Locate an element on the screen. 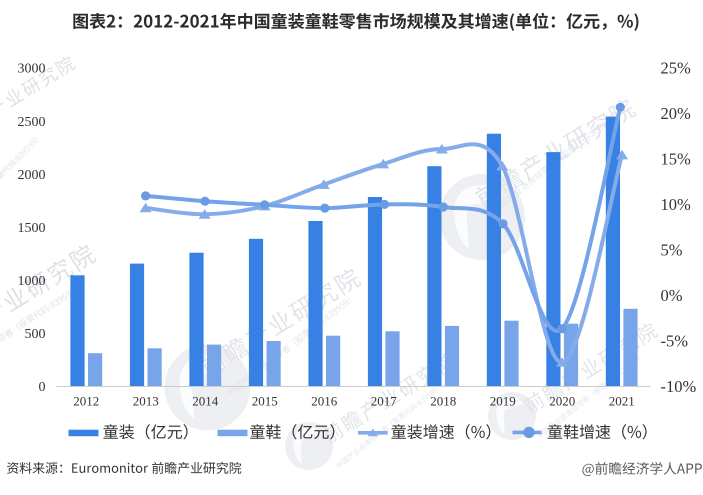  svg-text: 2016 is located at coordinates (324, 401).